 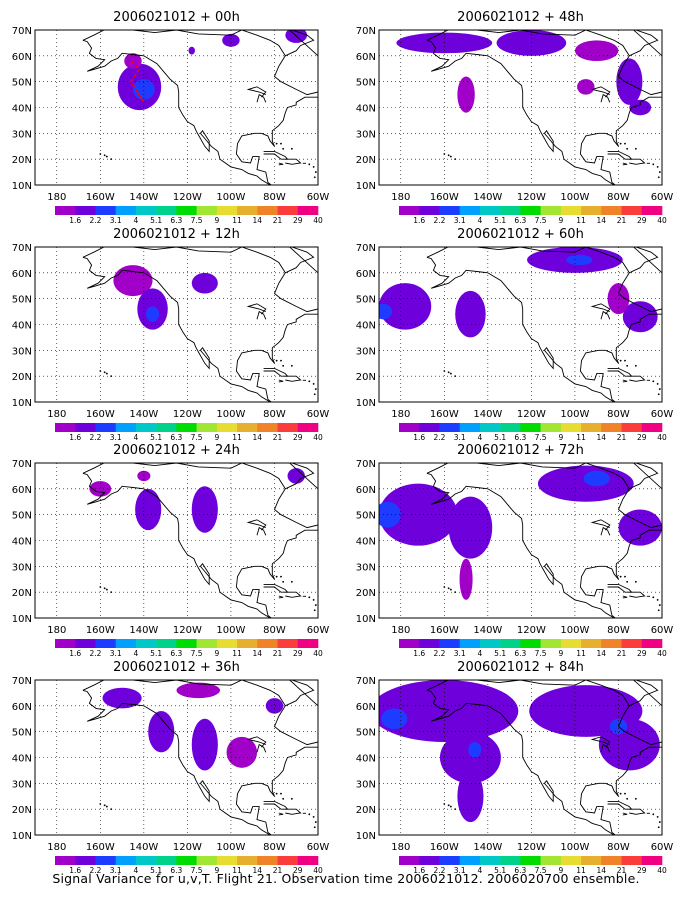 I want to click on y-tick-label: 20N, so click(x=22, y=810).